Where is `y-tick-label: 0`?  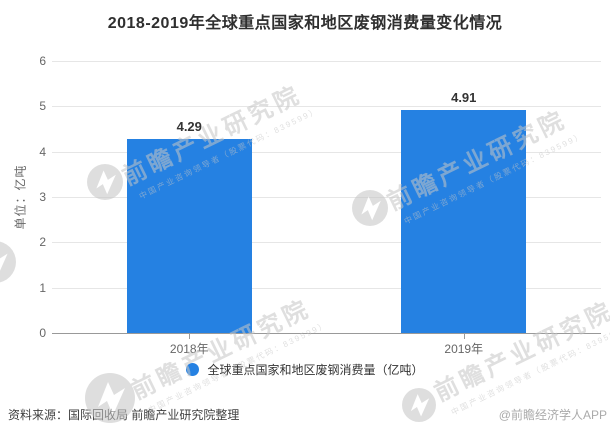
y-tick-label: 0 is located at coordinates (42, 333).